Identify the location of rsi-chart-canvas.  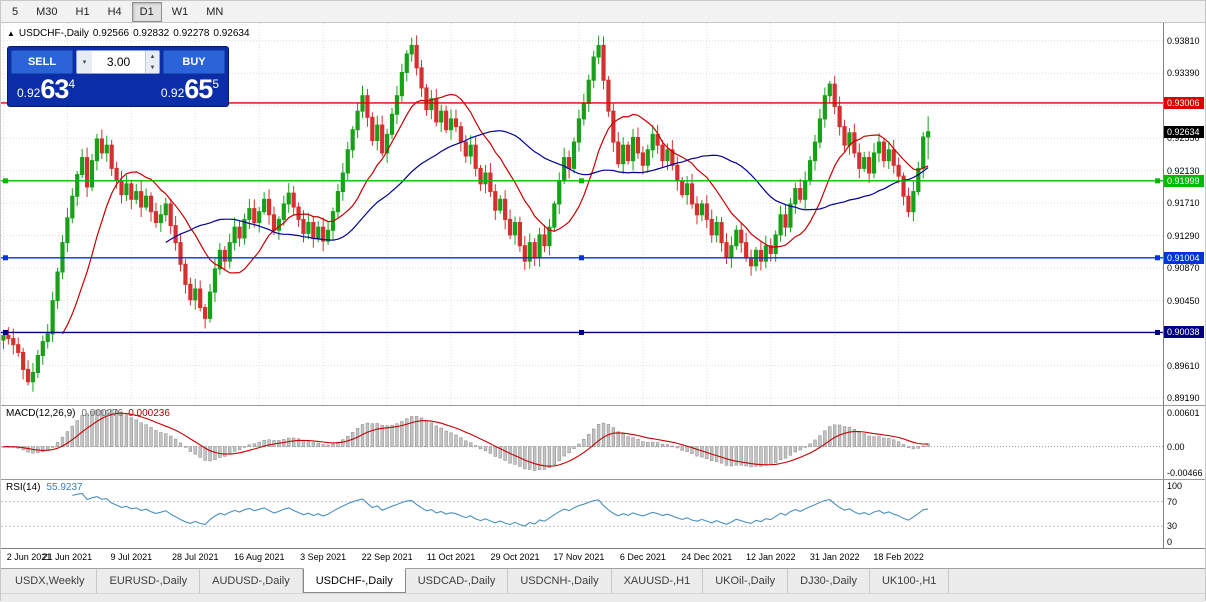
(582, 514).